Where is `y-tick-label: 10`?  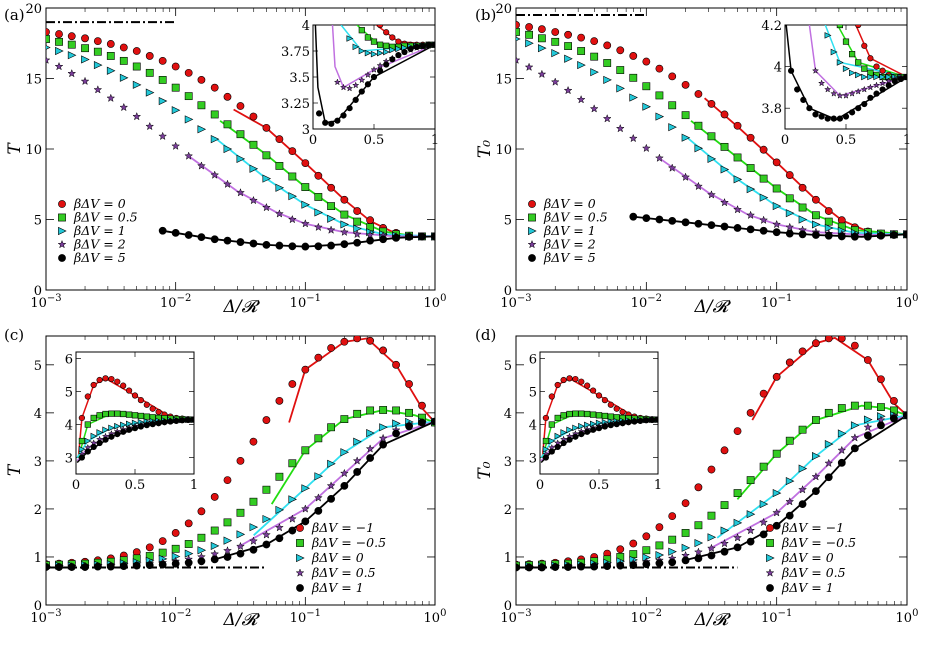 y-tick-label: 10 is located at coordinates (503, 150).